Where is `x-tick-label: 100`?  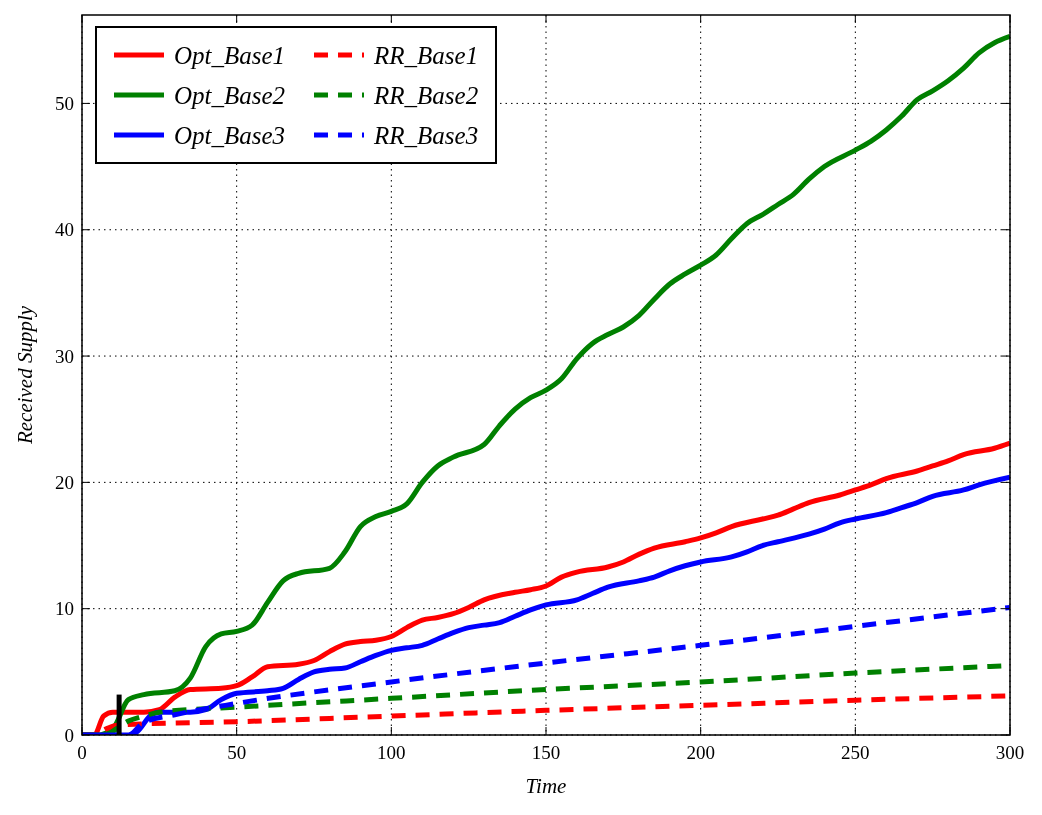 x-tick-label: 100 is located at coordinates (391, 752).